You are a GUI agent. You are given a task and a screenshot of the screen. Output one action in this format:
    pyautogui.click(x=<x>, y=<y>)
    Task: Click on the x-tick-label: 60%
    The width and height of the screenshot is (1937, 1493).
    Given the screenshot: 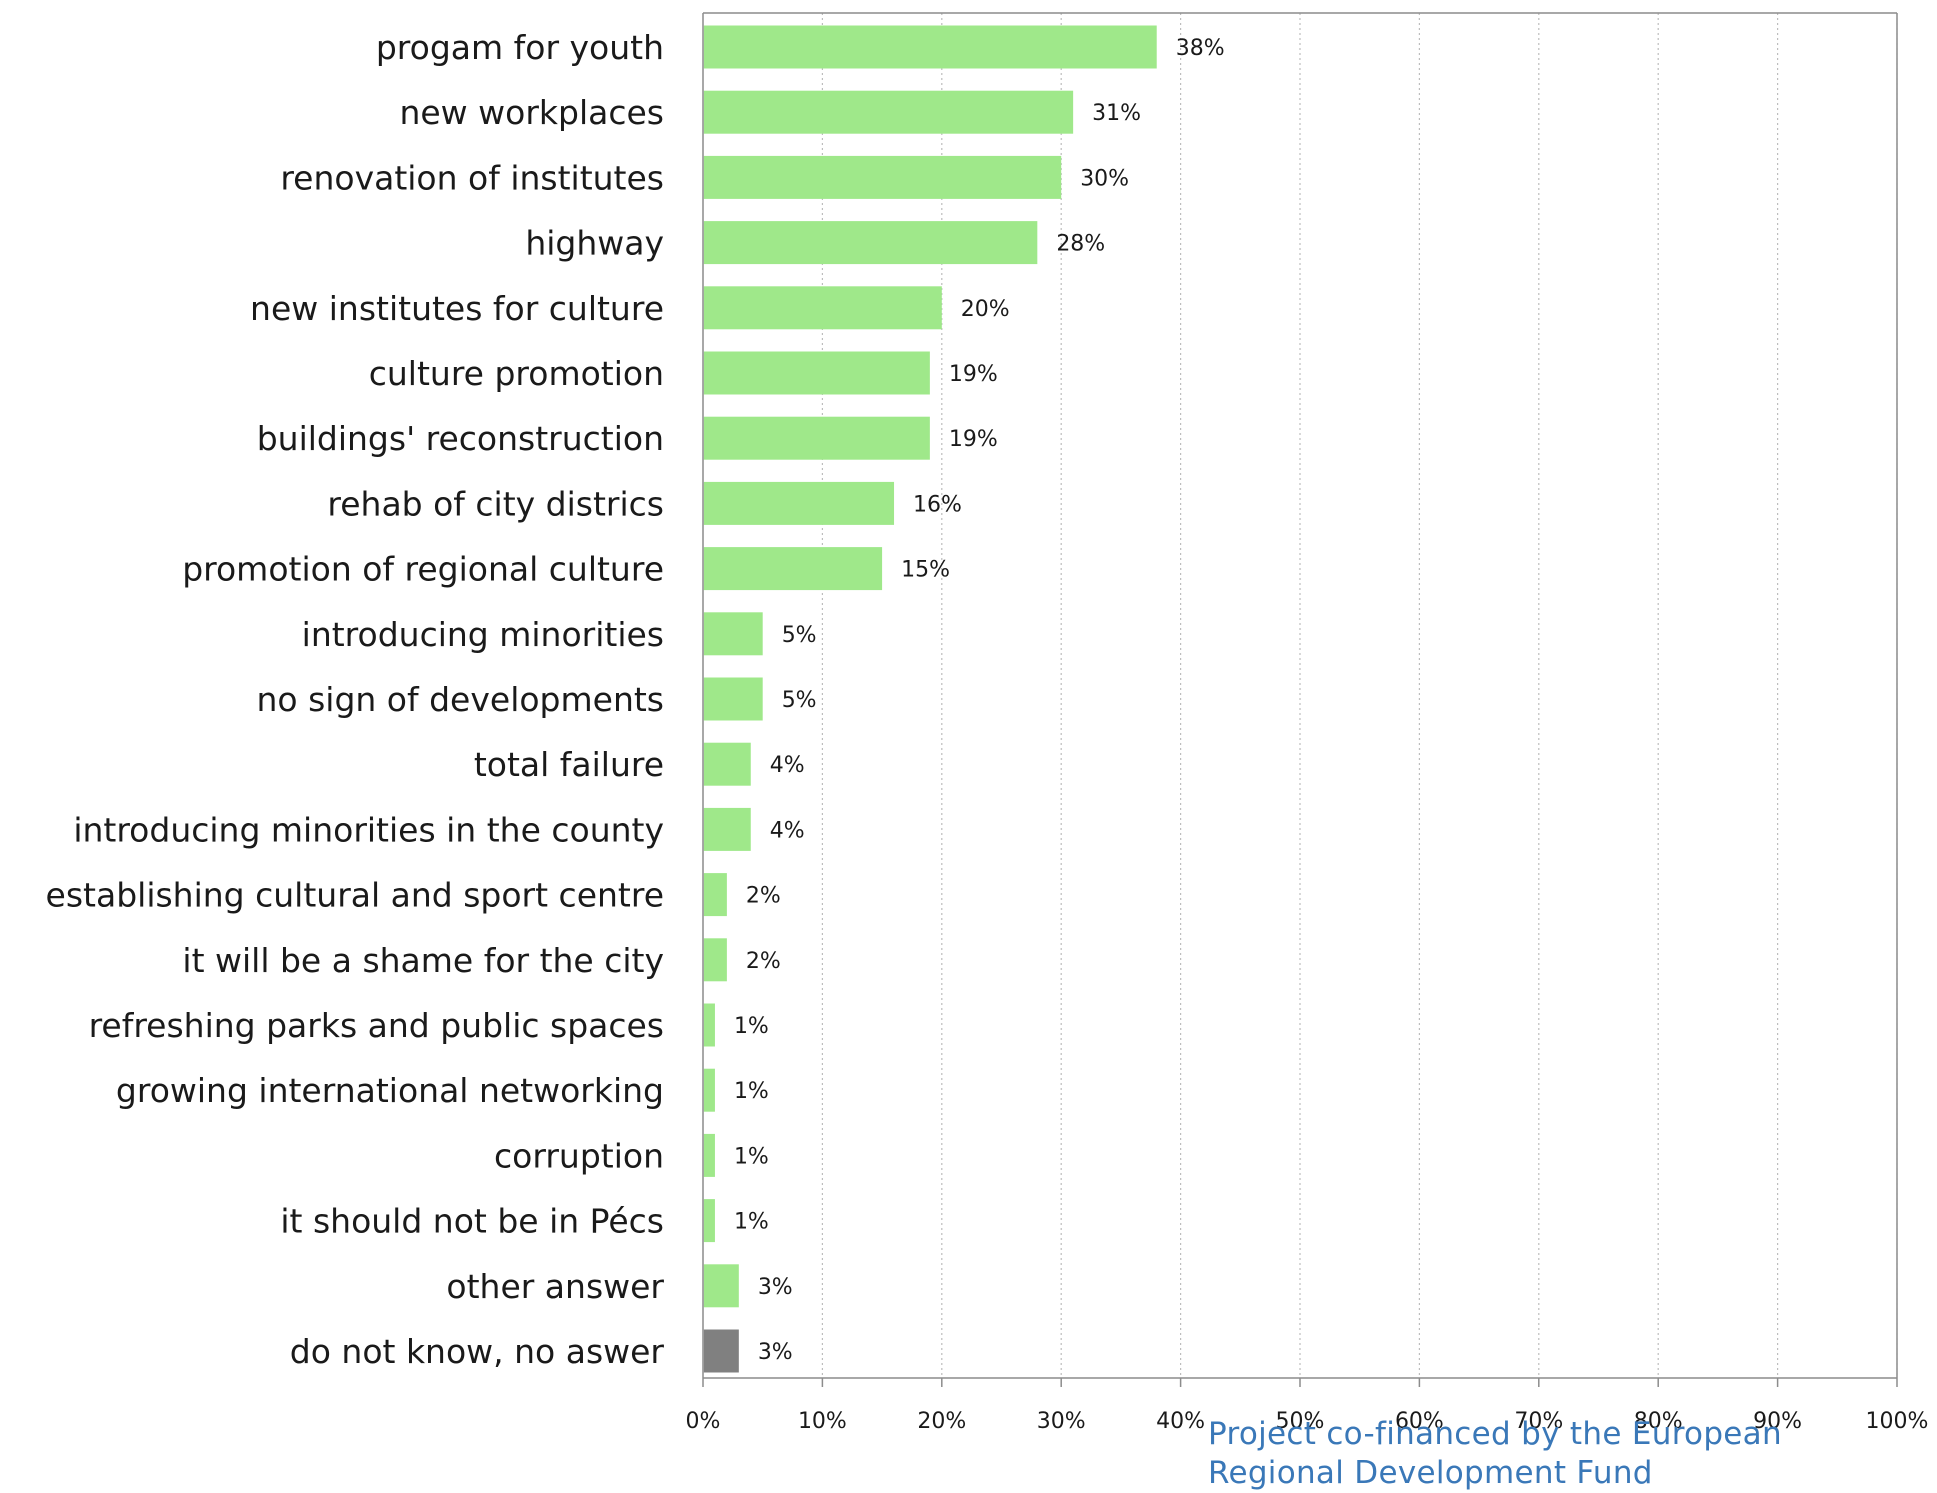 What is the action you would take?
    pyautogui.click(x=1419, y=1421)
    